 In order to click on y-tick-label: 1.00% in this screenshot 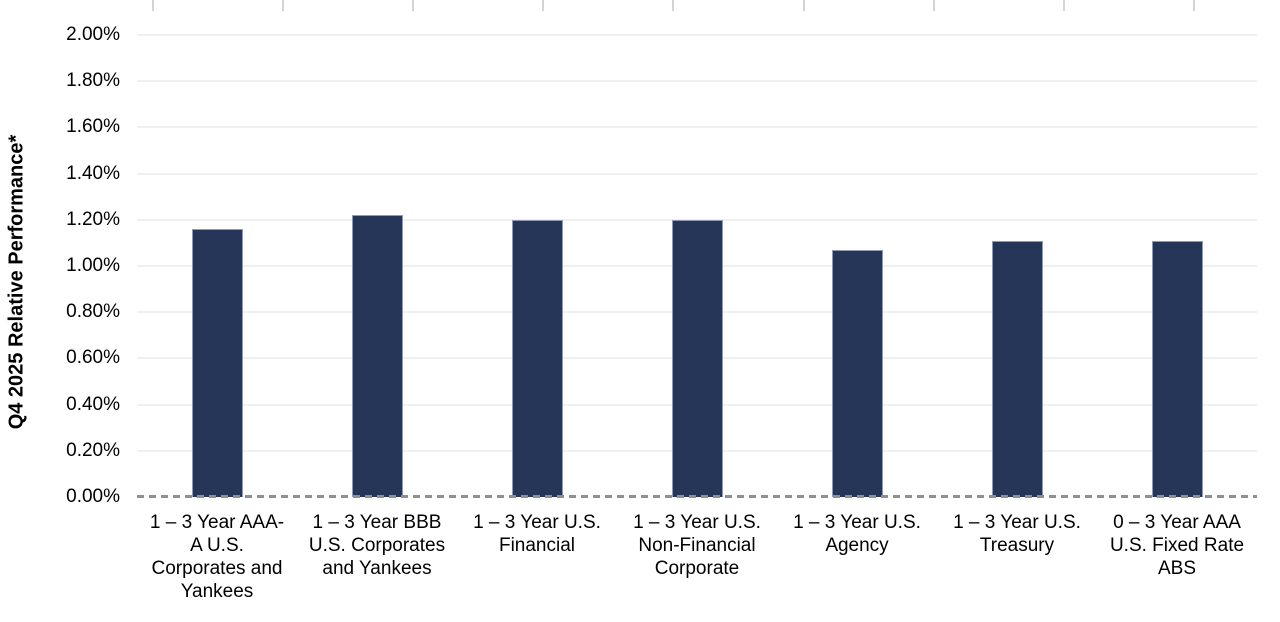, I will do `click(93, 265)`.